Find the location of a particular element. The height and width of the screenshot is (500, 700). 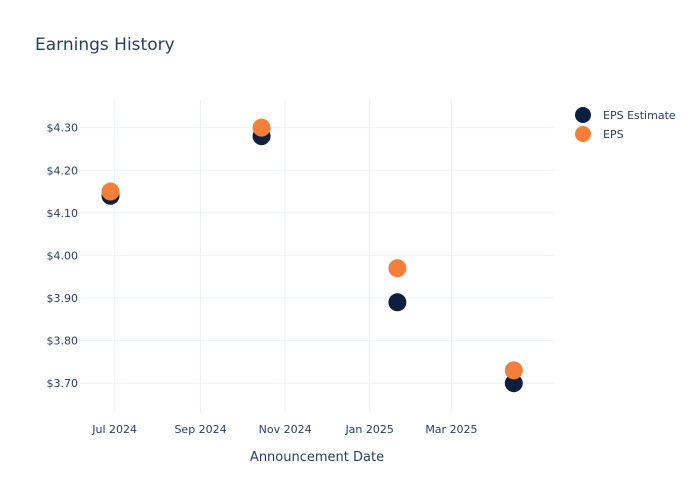

x-tick-label: Mar 2025 is located at coordinates (451, 429).